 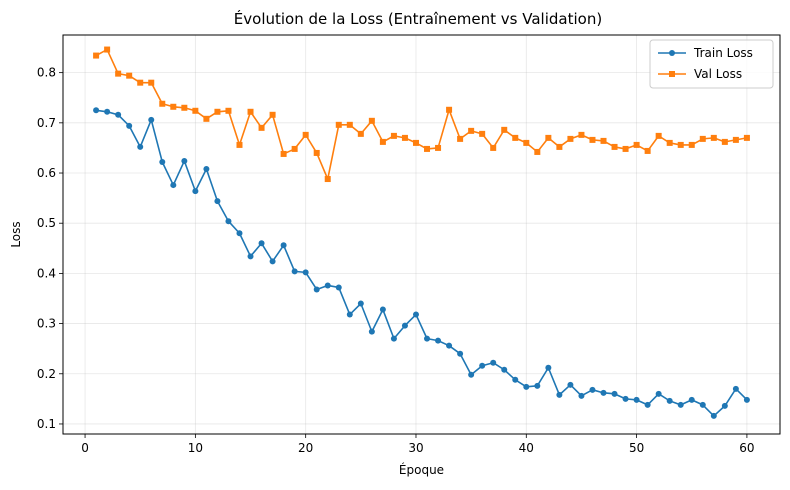 I want to click on x-tick-label: 40, so click(x=526, y=448).